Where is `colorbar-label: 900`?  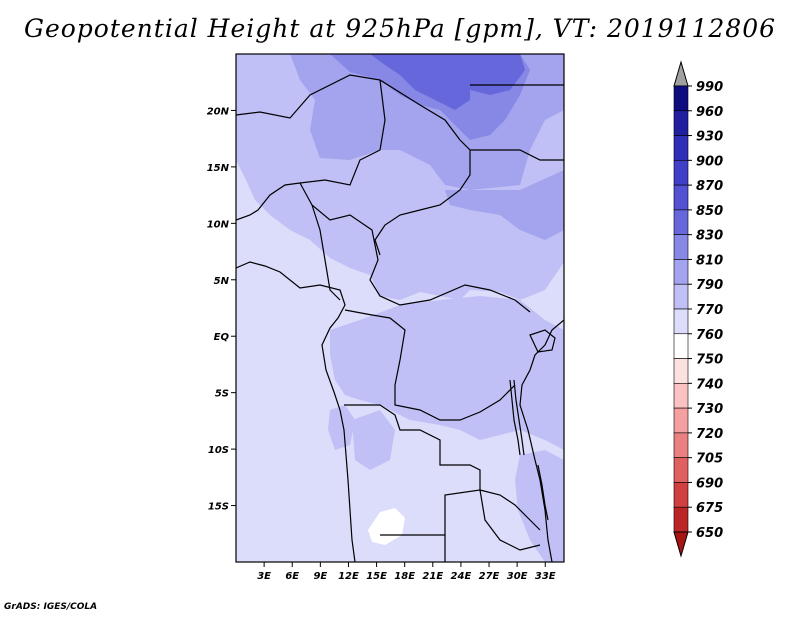
colorbar-label: 900 is located at coordinates (709, 161).